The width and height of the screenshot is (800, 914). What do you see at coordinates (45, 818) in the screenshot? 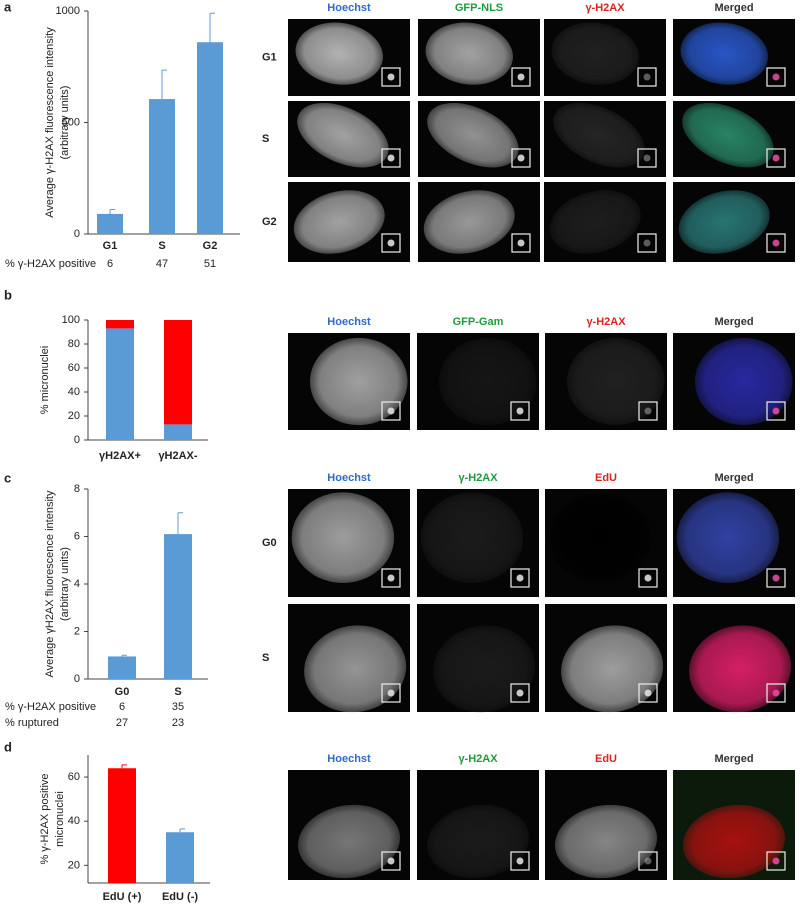
I see `y-axis-label: % γ-H2AX positive` at bounding box center [45, 818].